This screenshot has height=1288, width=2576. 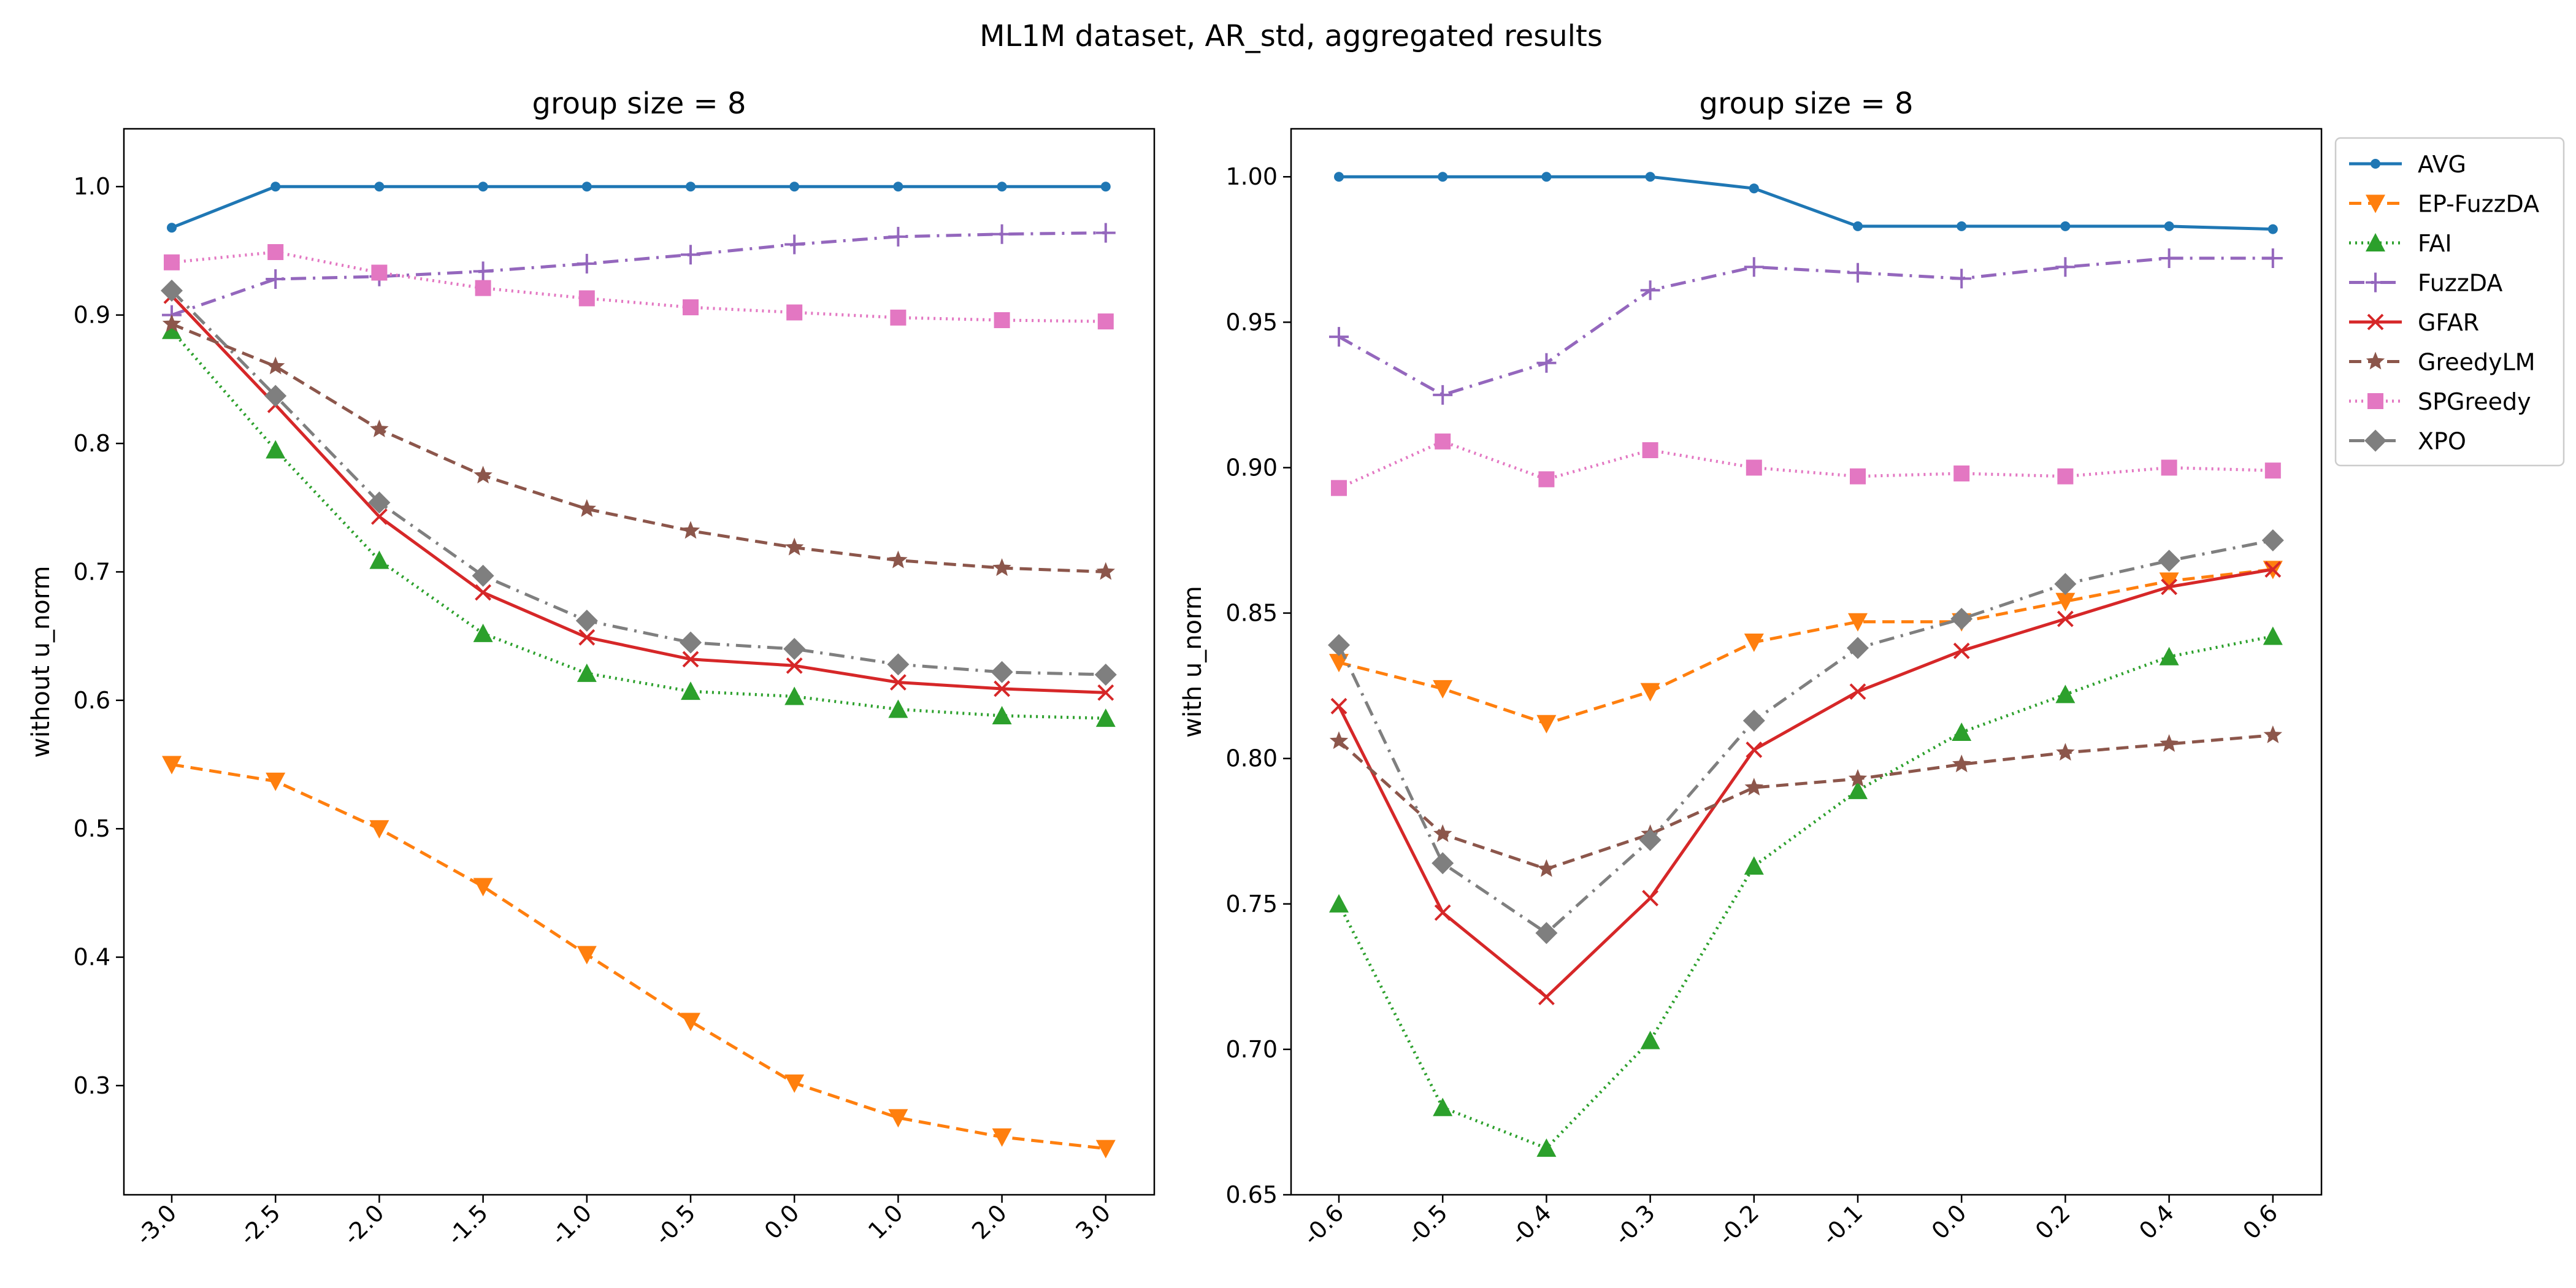 I want to click on legend-item-fuzzda: FuzzDA, so click(x=2425, y=283).